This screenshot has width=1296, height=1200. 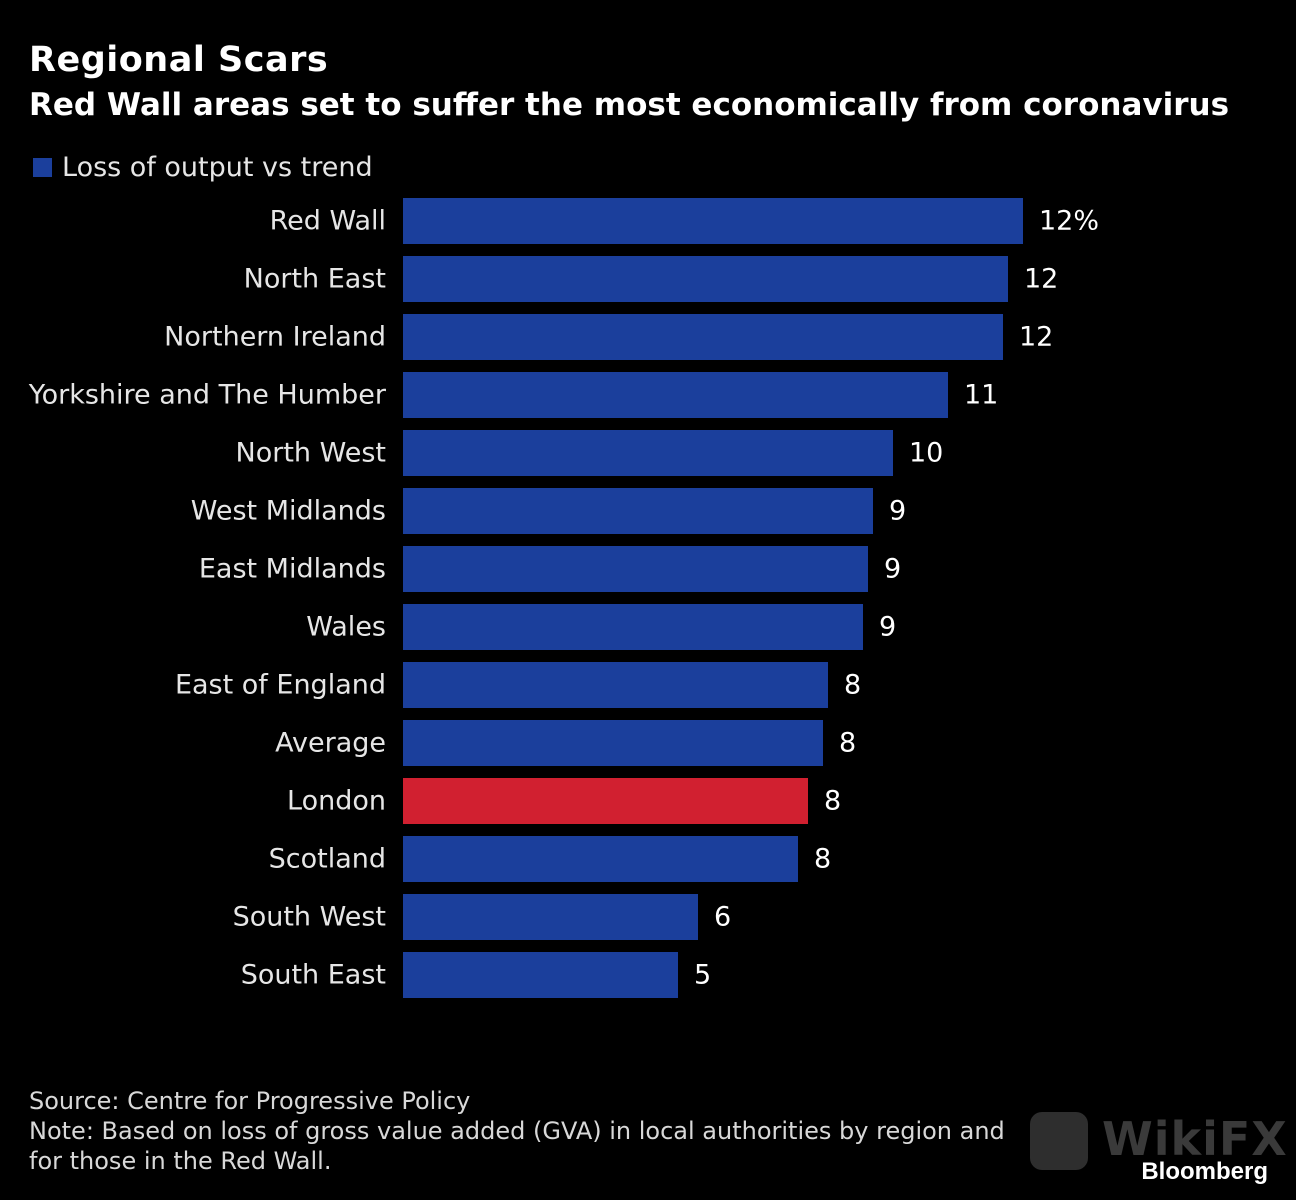 What do you see at coordinates (179, 60) in the screenshot?
I see `chart-title: Regional Scars` at bounding box center [179, 60].